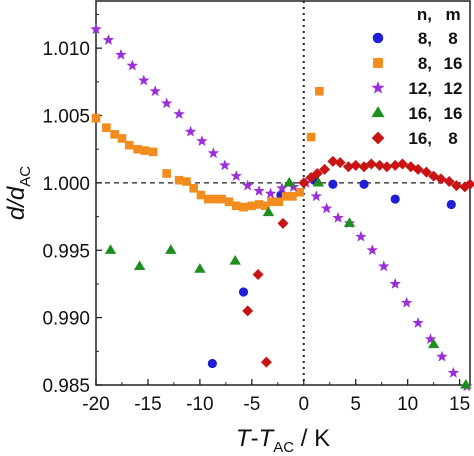  Describe the element at coordinates (452, 14) in the screenshot. I see `legend-header-m: m` at that location.